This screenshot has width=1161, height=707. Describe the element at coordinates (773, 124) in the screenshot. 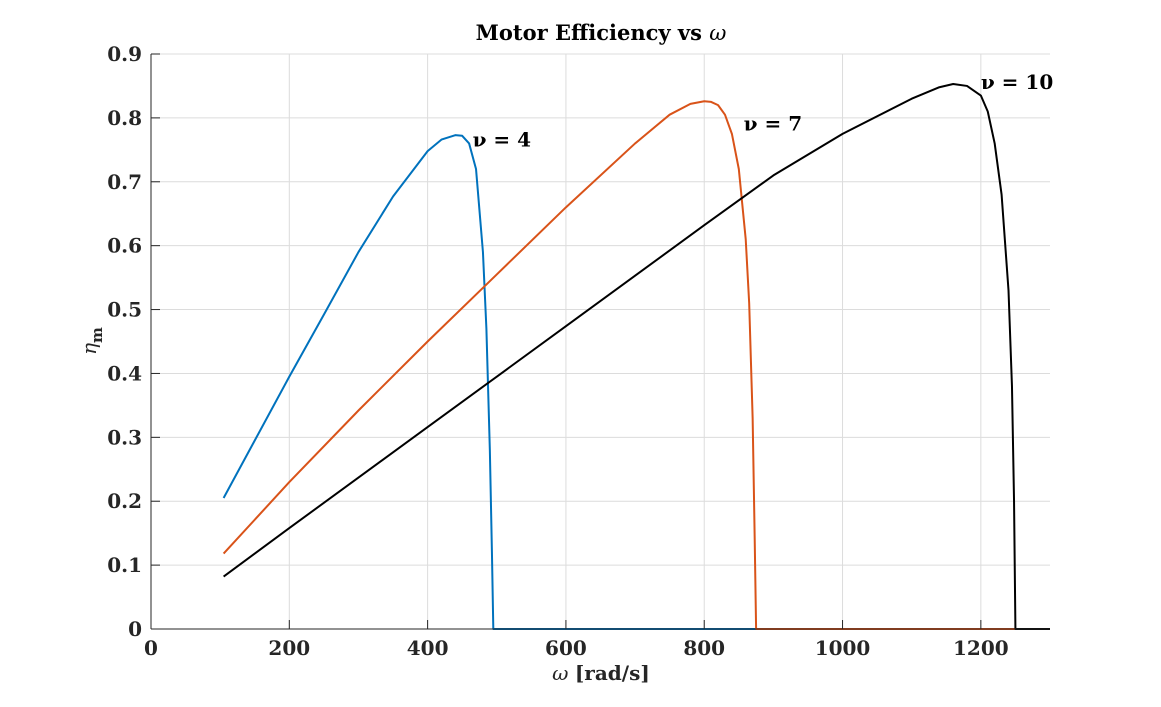

I see `series-annotation: ν = 7` at that location.